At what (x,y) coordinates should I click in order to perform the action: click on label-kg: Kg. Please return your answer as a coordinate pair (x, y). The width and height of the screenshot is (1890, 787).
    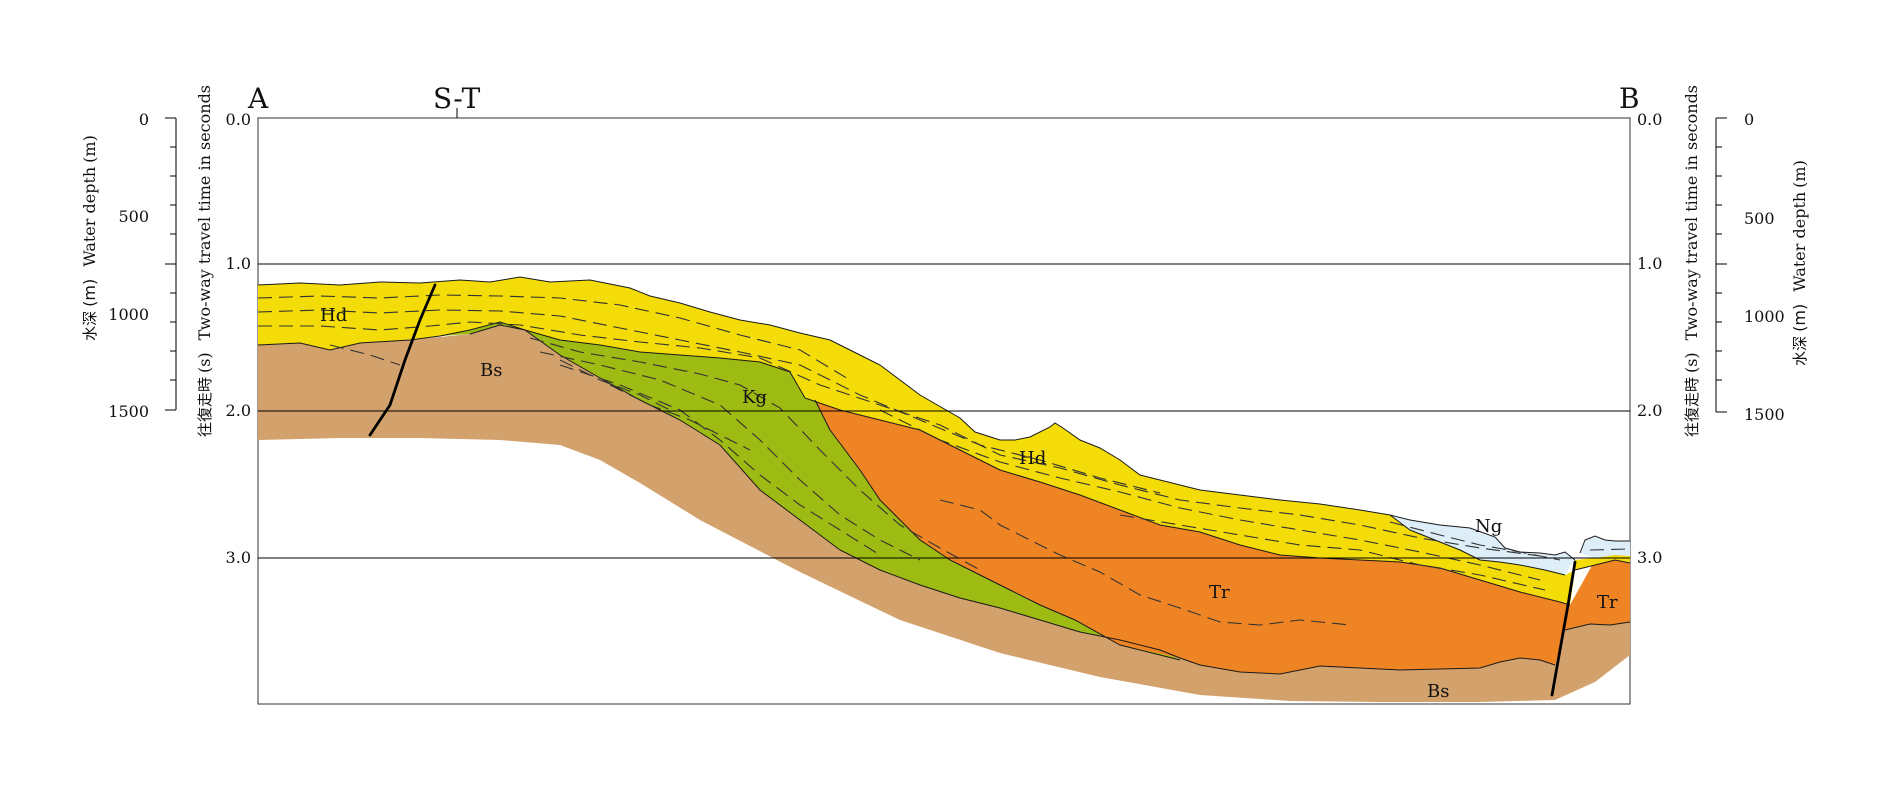
    Looking at the image, I should click on (754, 397).